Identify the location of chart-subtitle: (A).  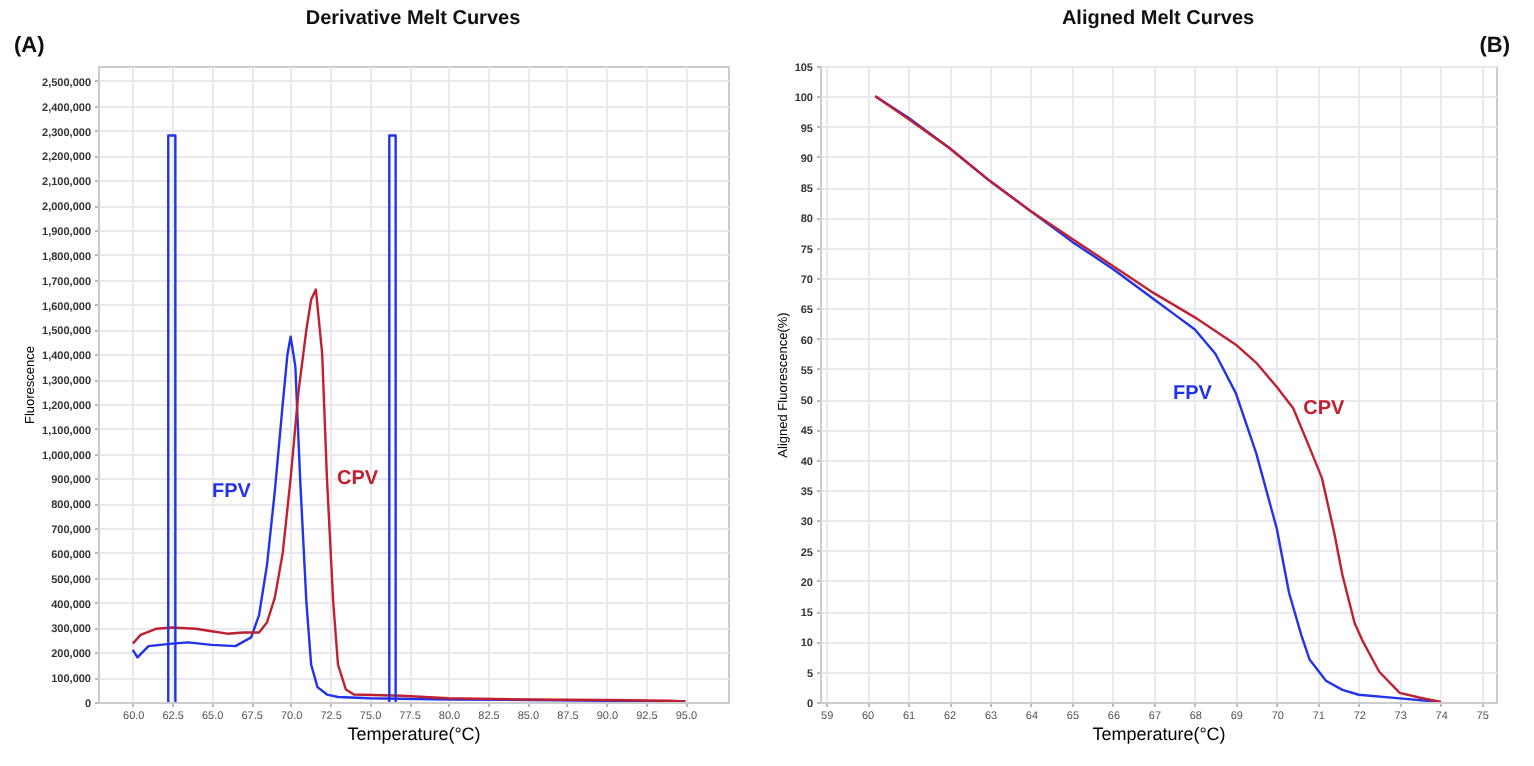
(30, 46).